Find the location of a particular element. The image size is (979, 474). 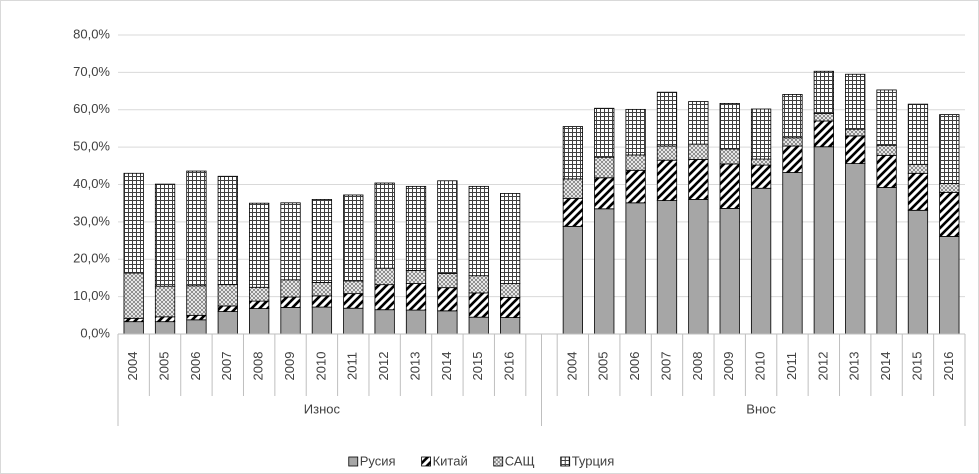

legend-label: Турция is located at coordinates (593, 460).